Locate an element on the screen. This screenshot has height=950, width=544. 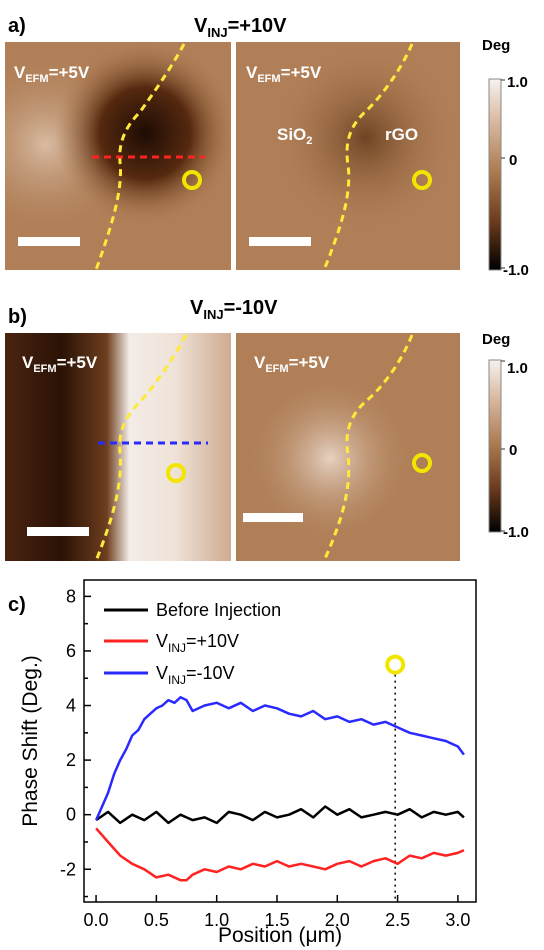
efm-image-b1: VEFM=+5V is located at coordinates (118, 447).